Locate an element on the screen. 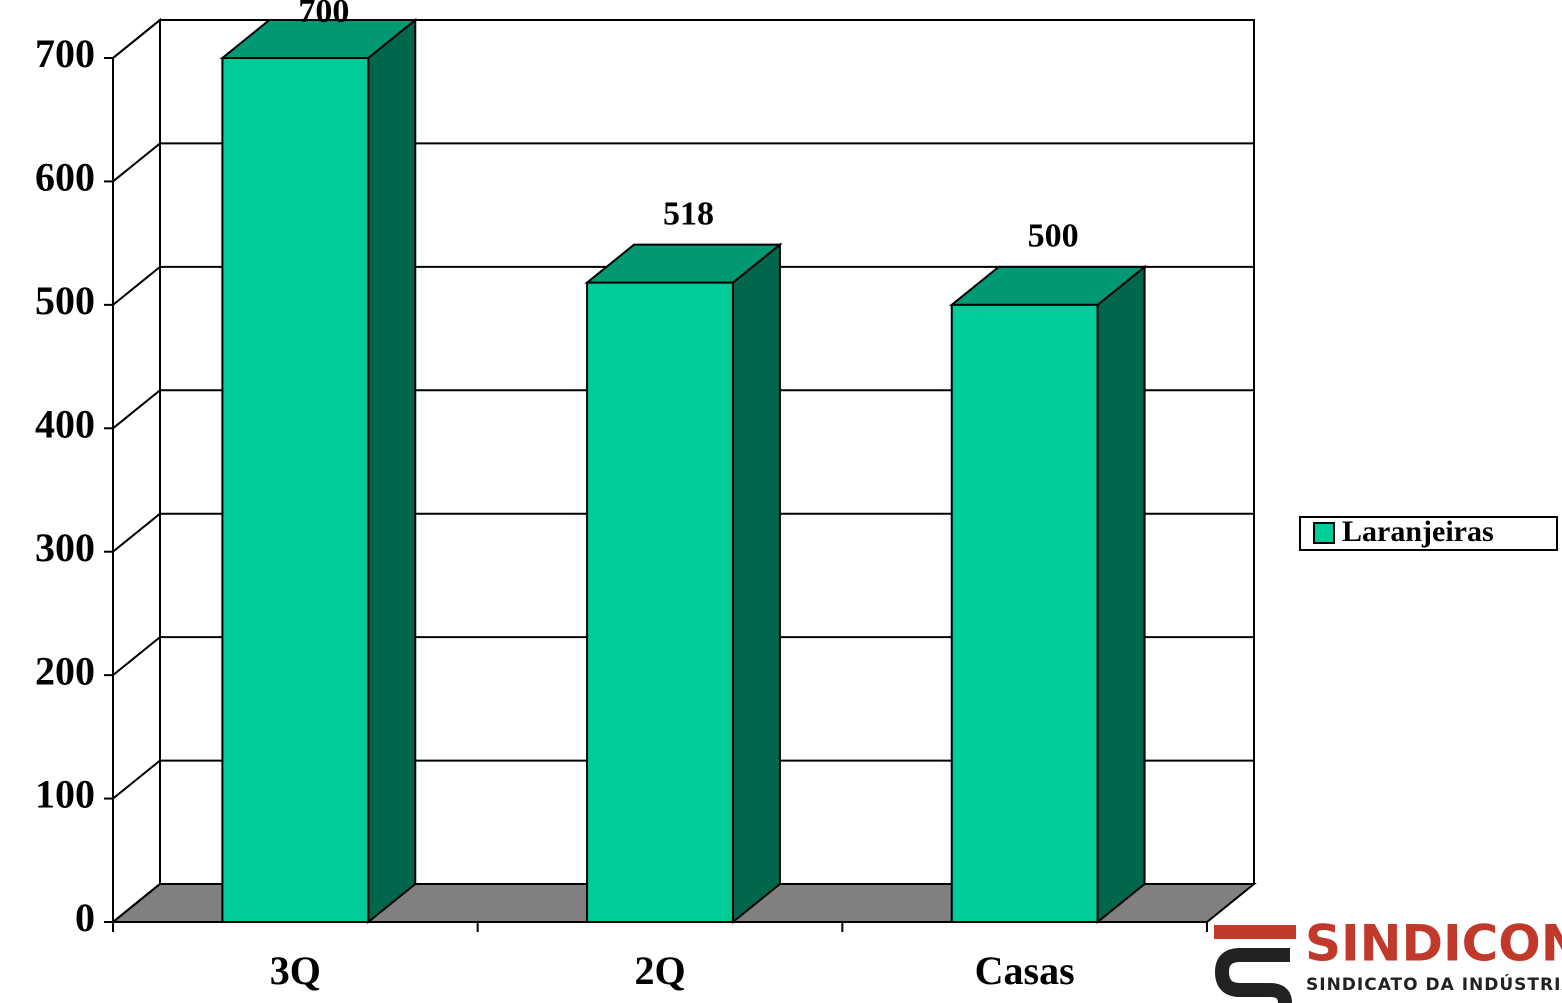 This screenshot has width=1562, height=1003. data-label: 500 is located at coordinates (1053, 236).